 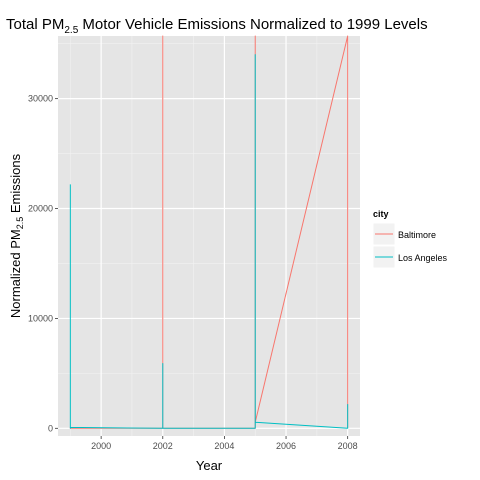 I want to click on legend-label-baltimore: Baltimore, so click(x=417, y=235).